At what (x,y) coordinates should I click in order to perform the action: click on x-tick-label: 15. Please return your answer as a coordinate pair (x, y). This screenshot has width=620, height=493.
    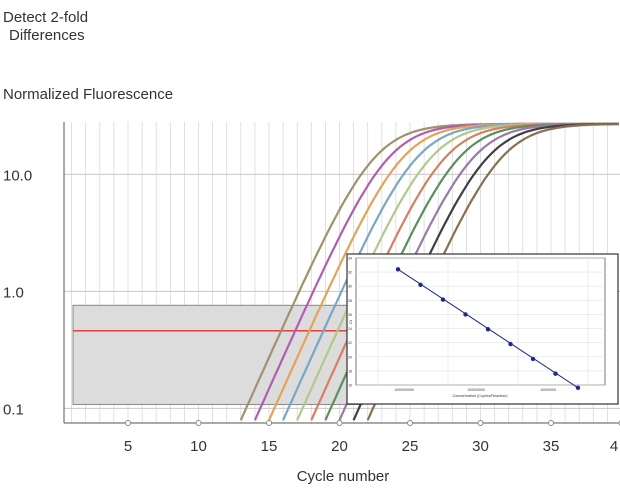
    Looking at the image, I should click on (269, 446).